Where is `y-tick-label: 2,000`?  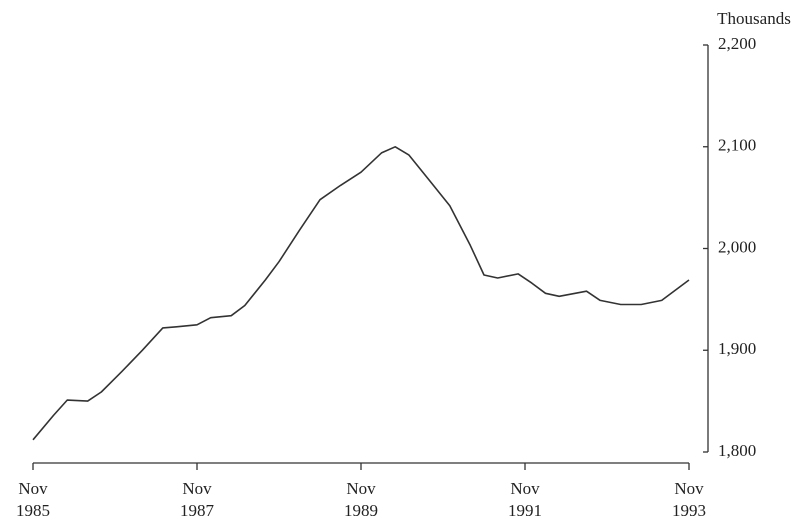 y-tick-label: 2,000 is located at coordinates (737, 246).